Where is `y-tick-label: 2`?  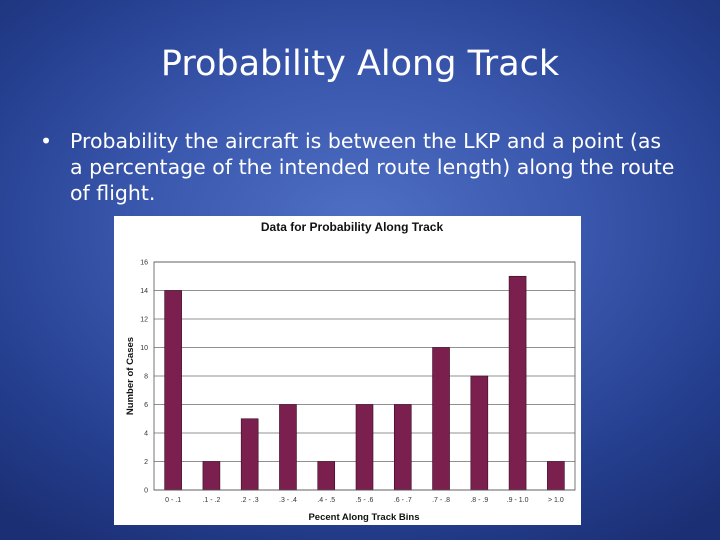 y-tick-label: 2 is located at coordinates (146, 462).